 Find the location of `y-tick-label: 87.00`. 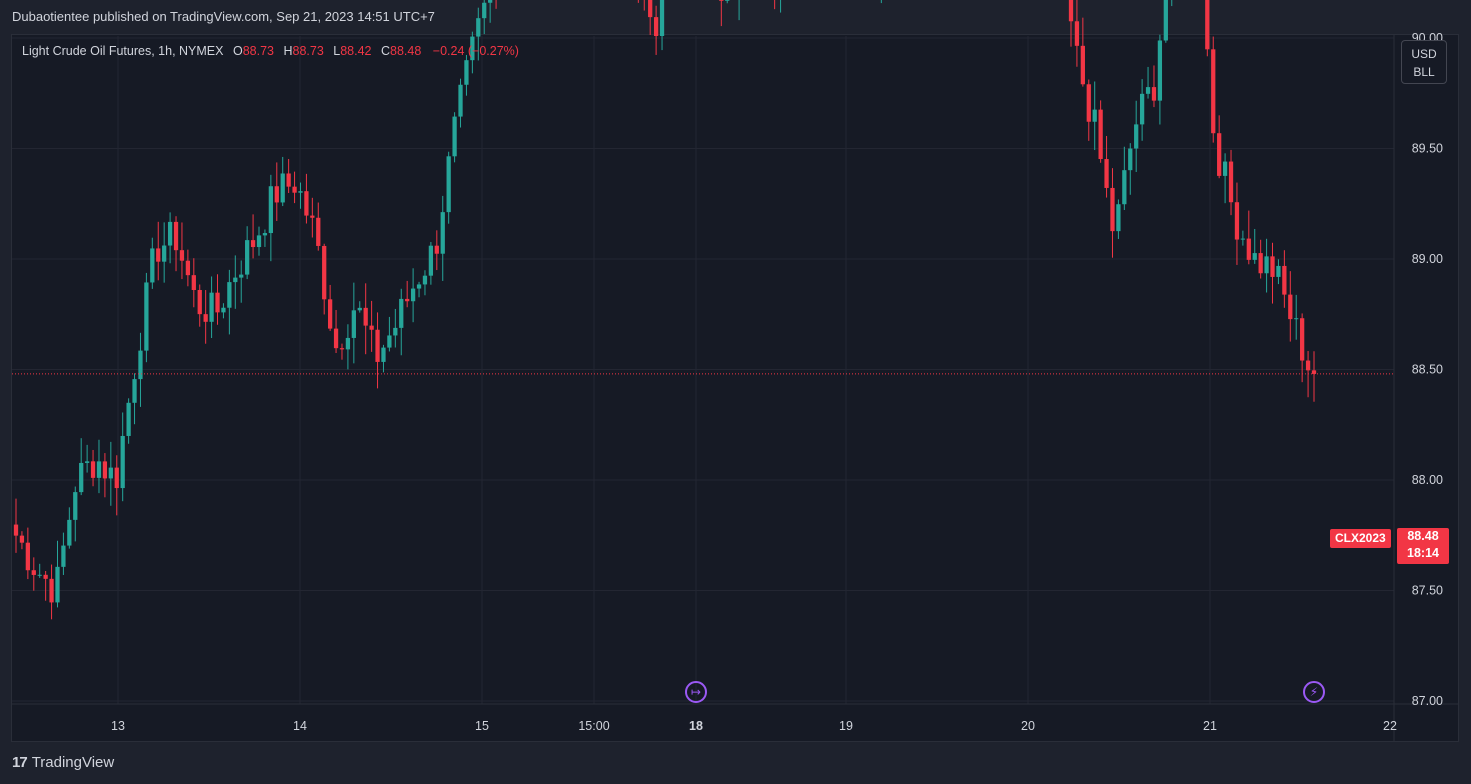

y-tick-label: 87.00 is located at coordinates (1427, 701).